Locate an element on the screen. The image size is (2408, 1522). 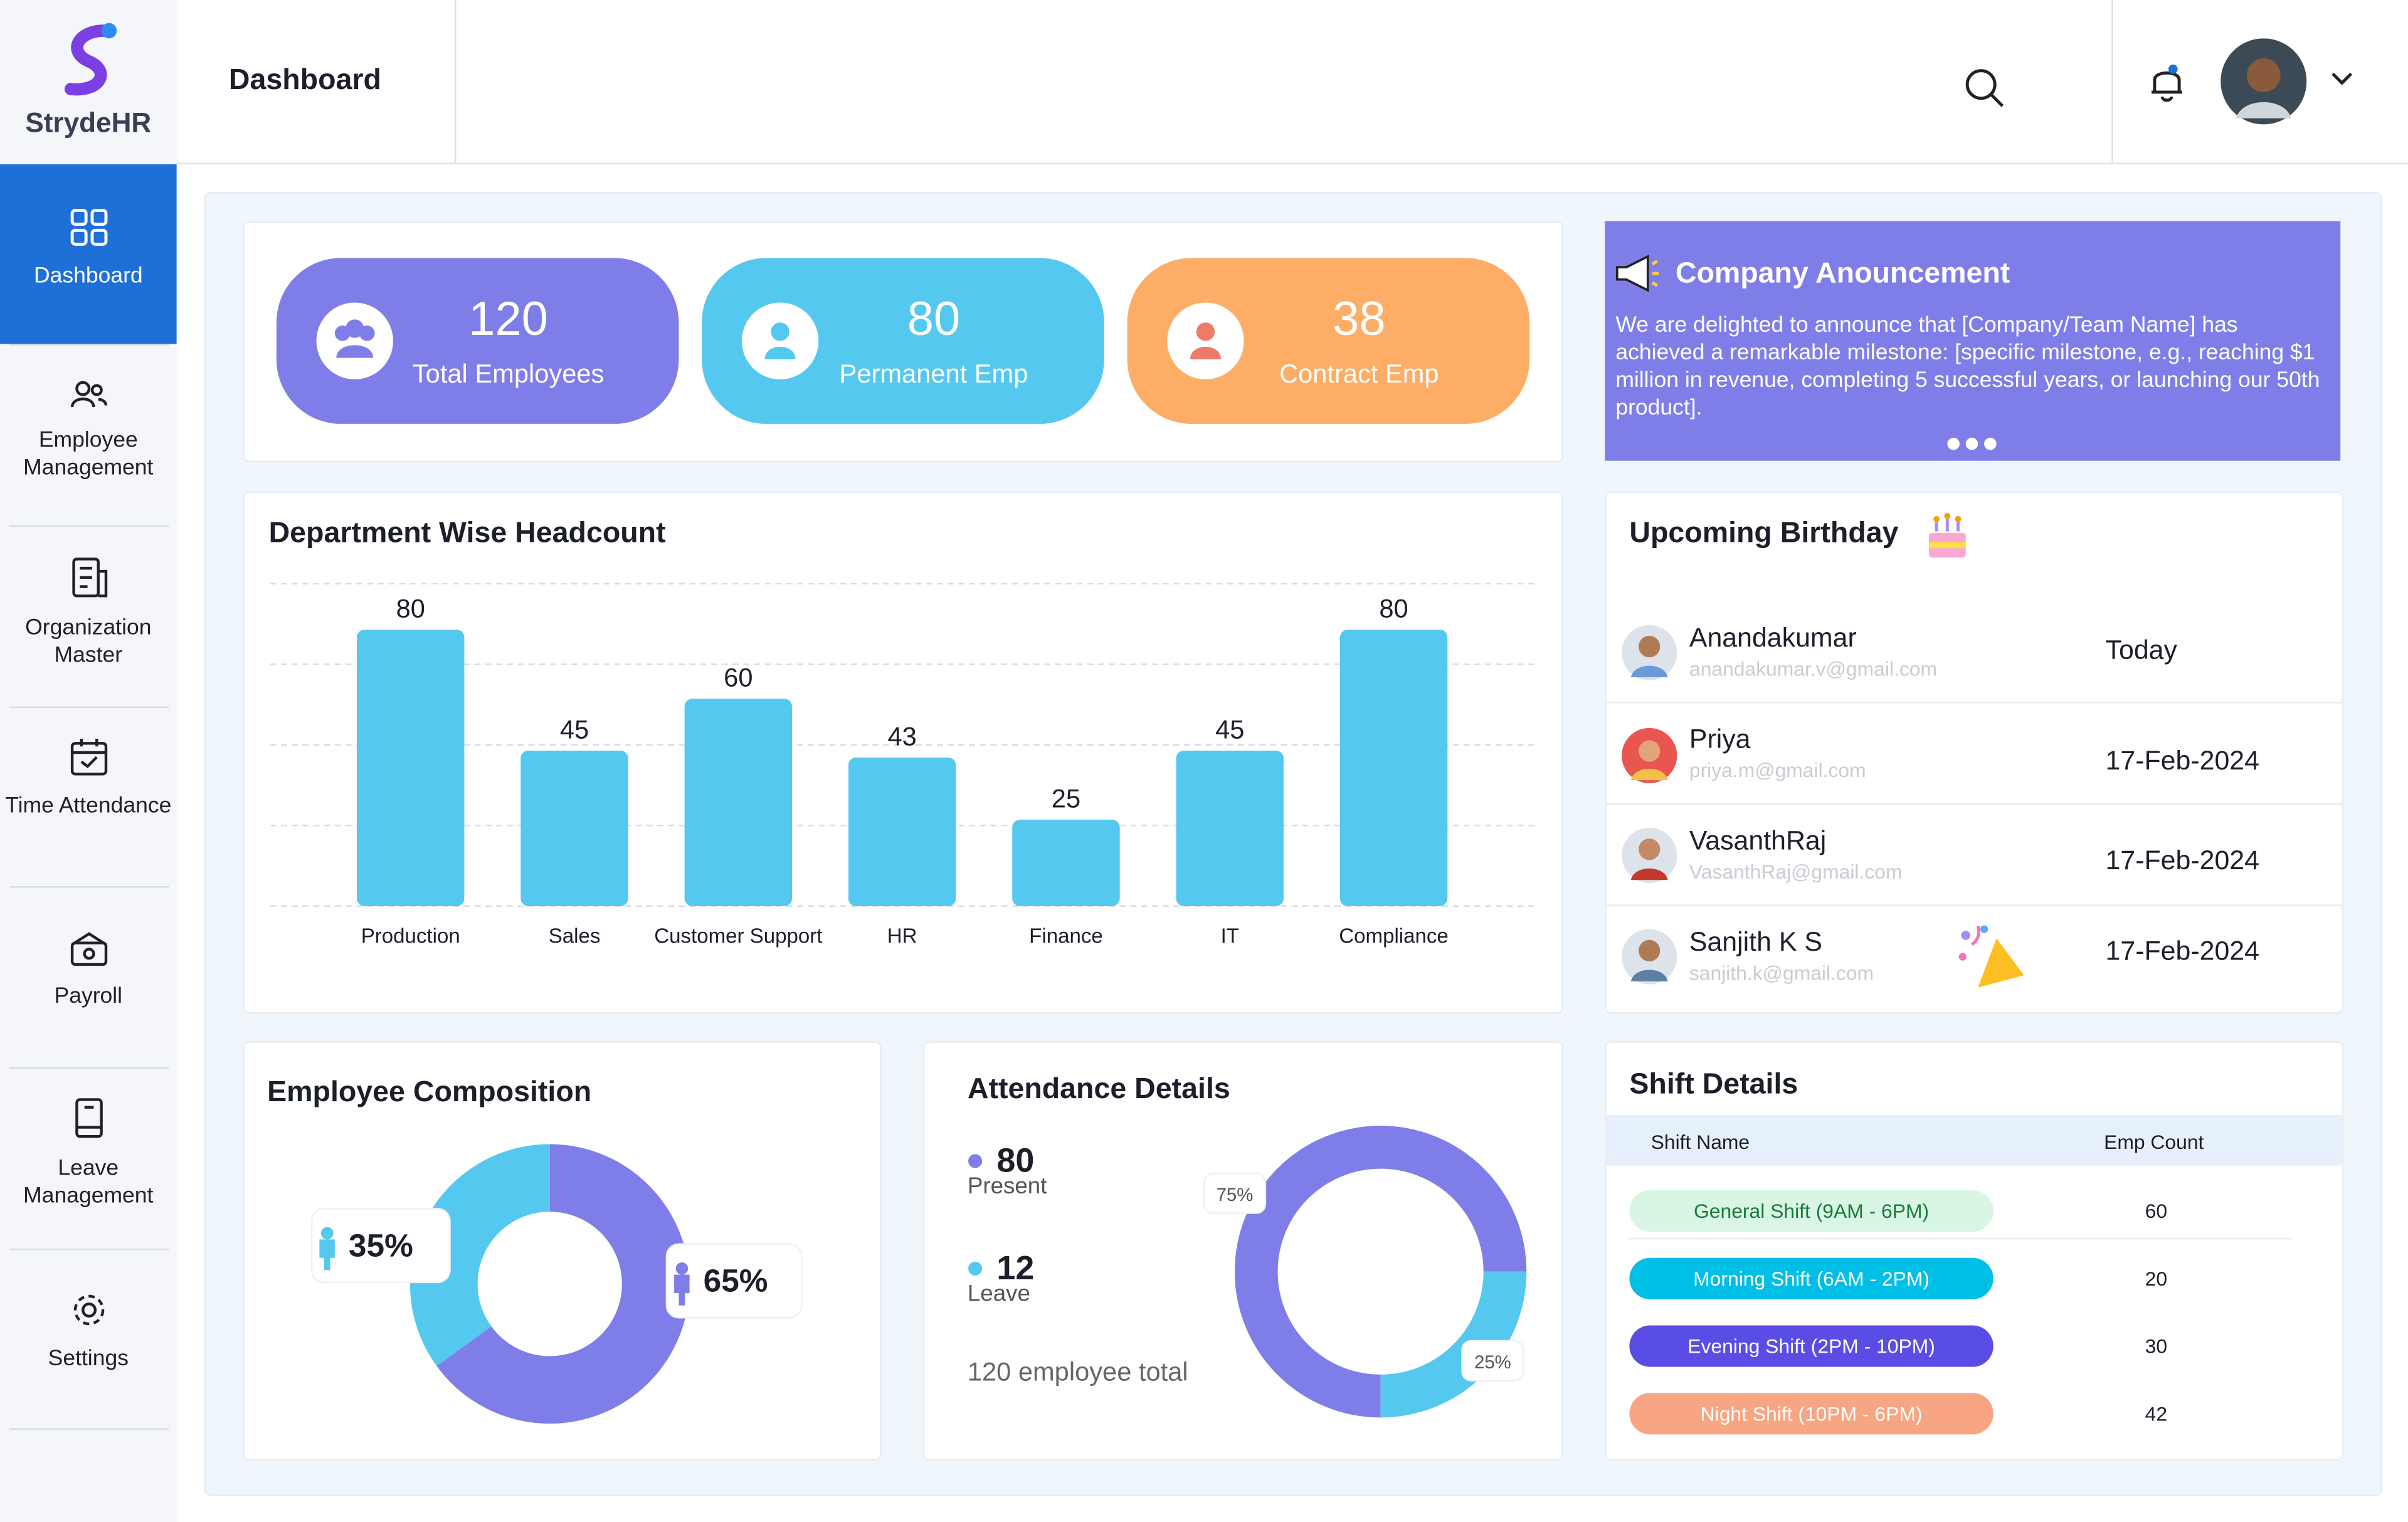
birthday-date: 17-Feb-2024 is located at coordinates (2182, 950).